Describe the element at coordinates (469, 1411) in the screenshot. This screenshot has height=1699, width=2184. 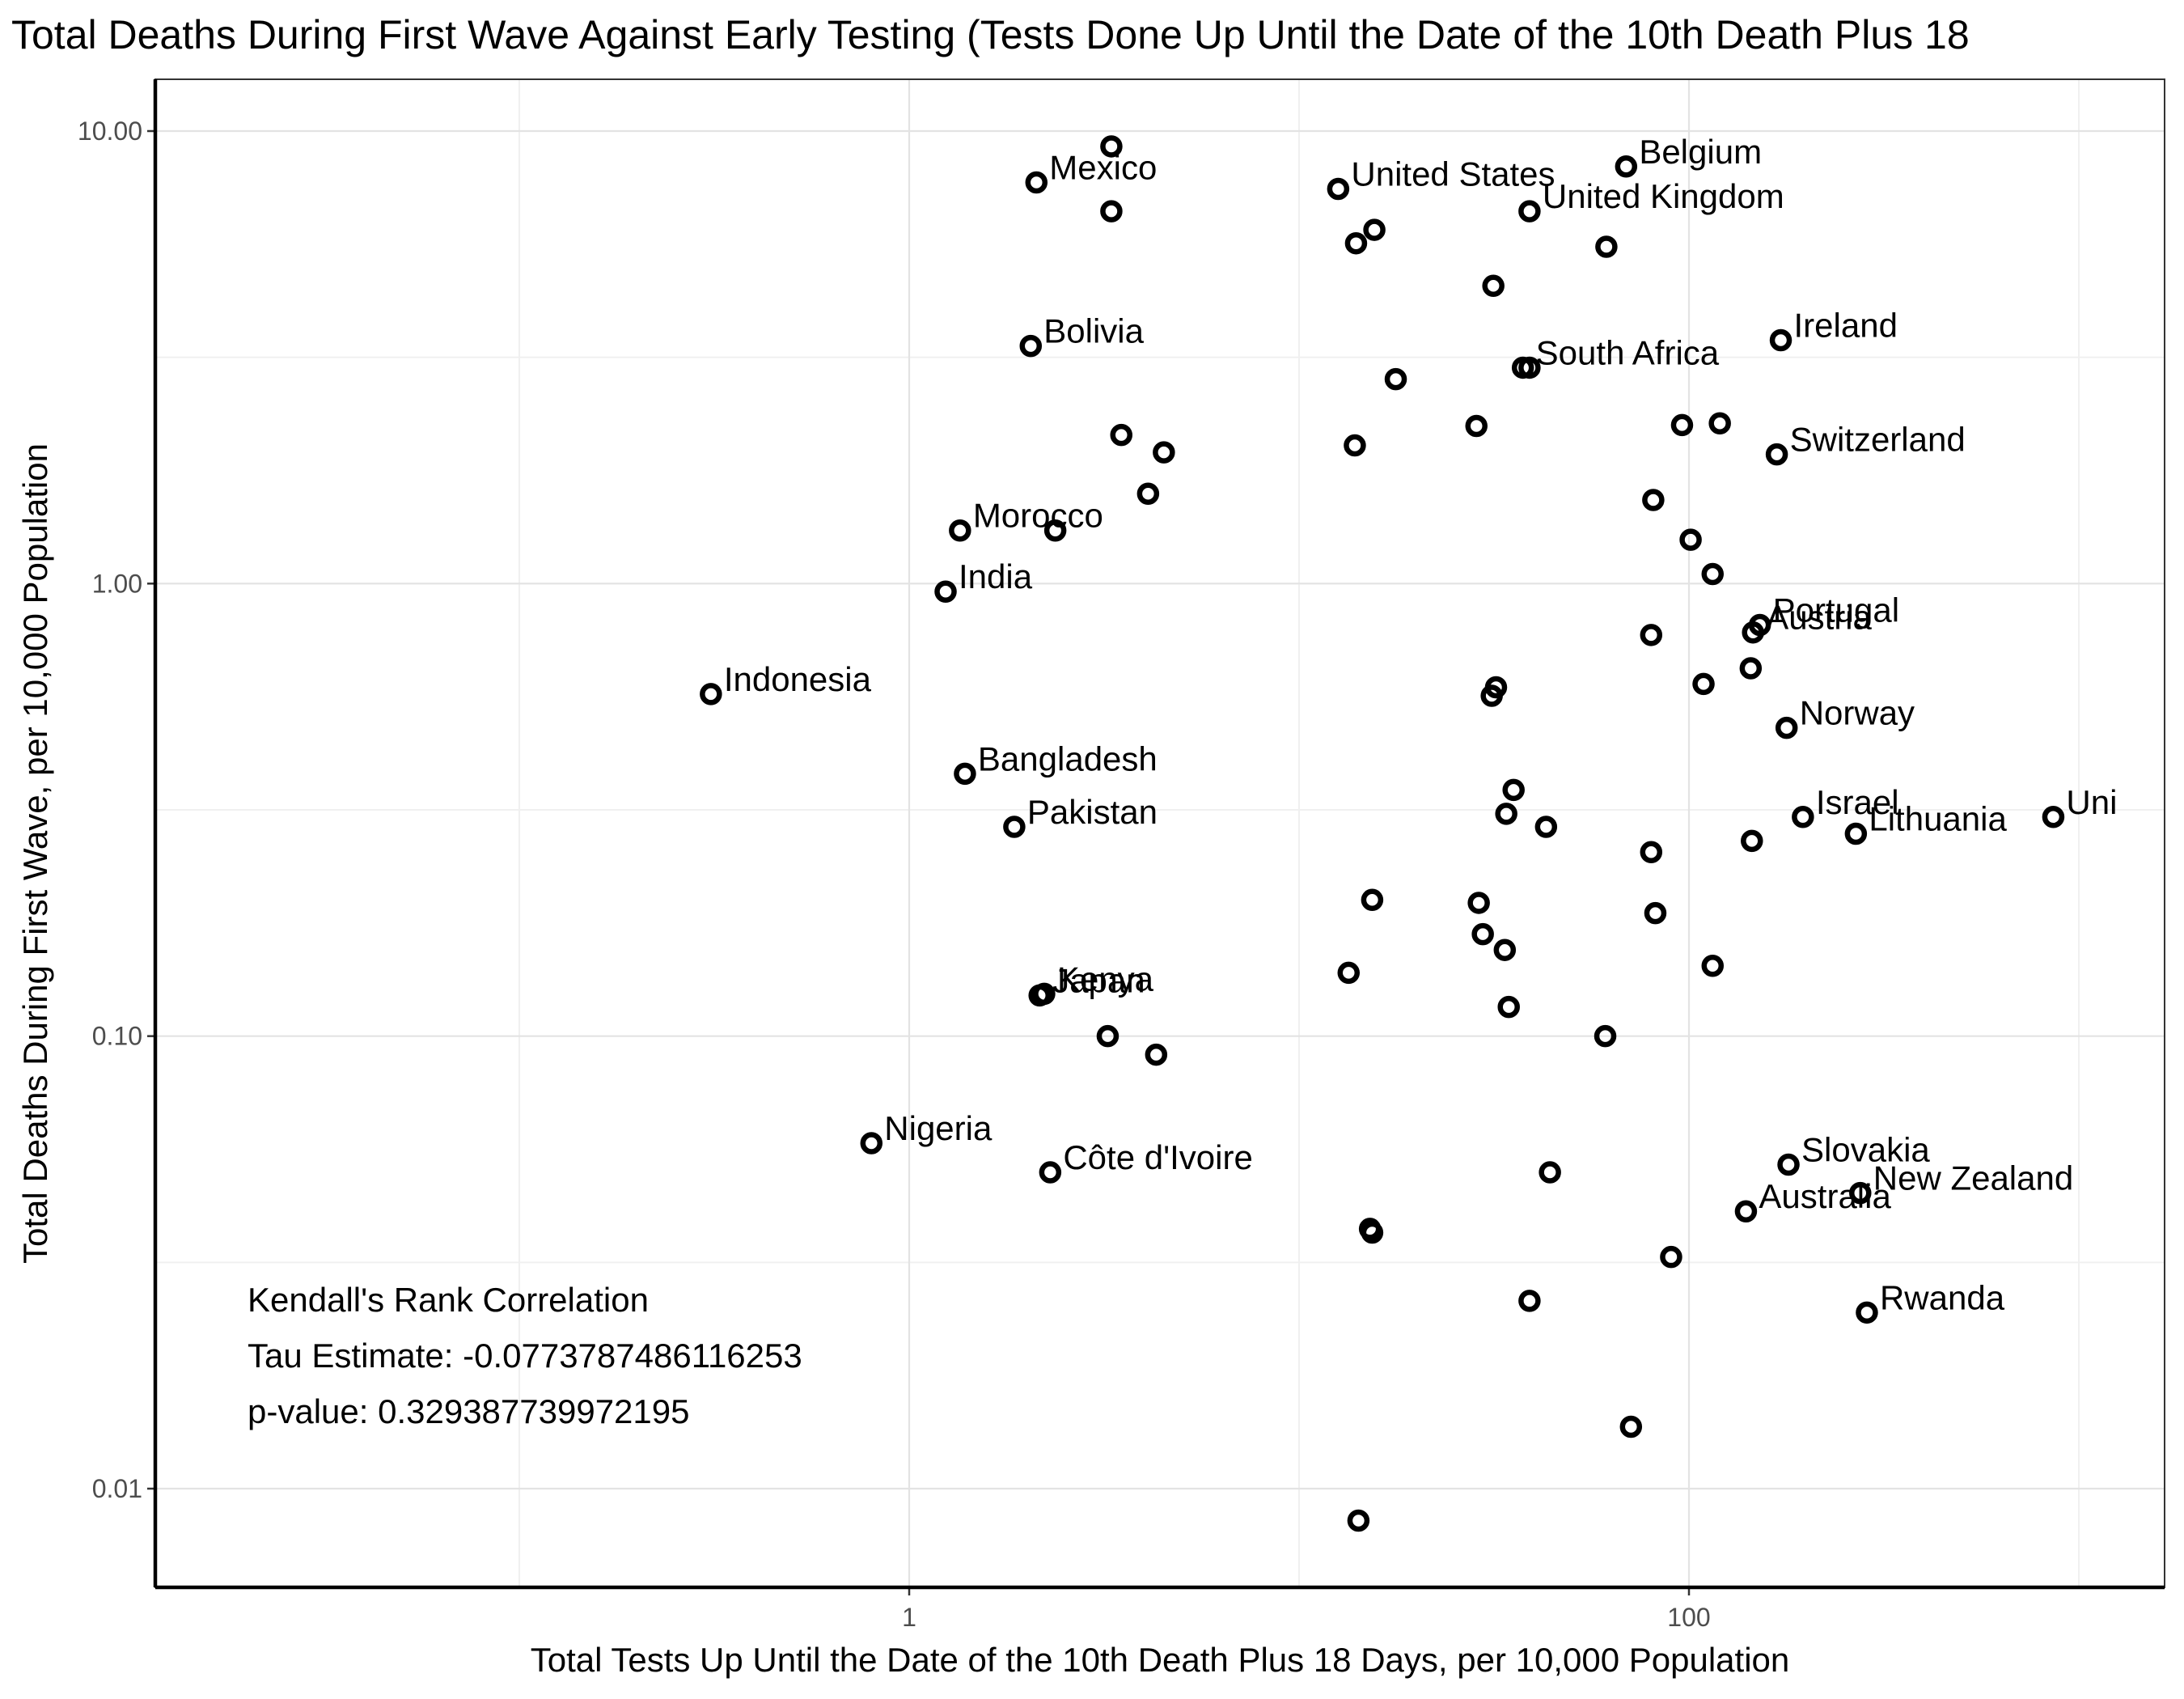
I see `stats-pvalue: p-value: 0.329387739972195` at that location.